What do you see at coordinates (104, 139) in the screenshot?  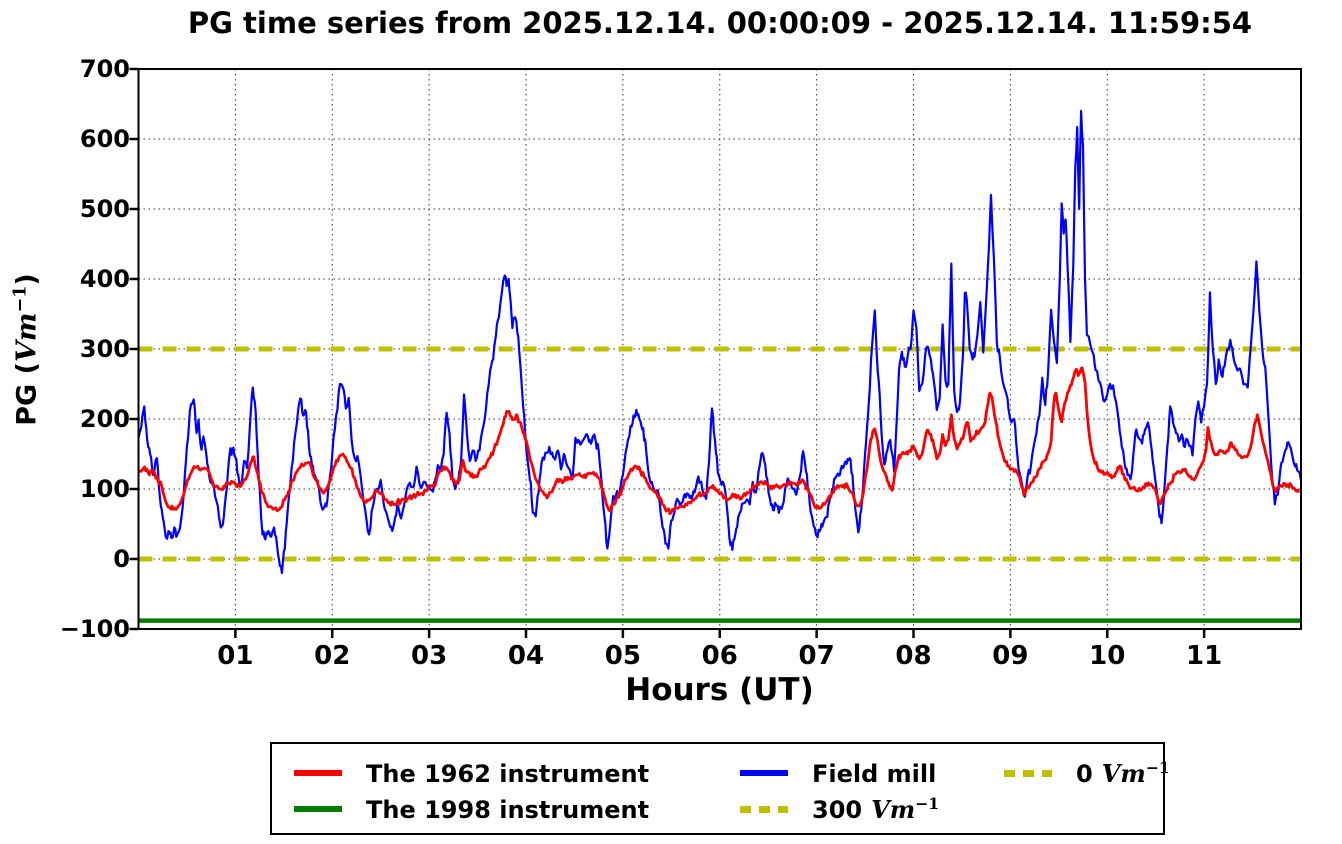 I see `y-tick-label-600: 600` at bounding box center [104, 139].